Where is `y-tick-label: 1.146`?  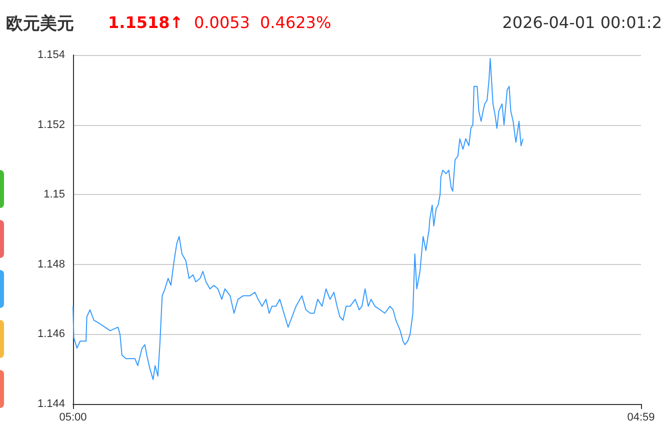 y-tick-label: 1.146 is located at coordinates (51, 334).